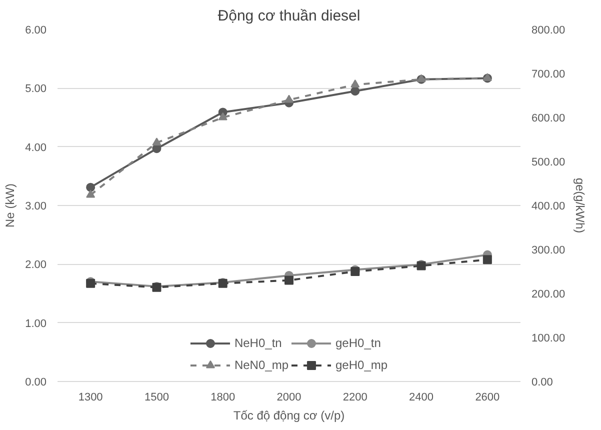 The height and width of the screenshot is (430, 601). What do you see at coordinates (549, 30) in the screenshot?
I see `y2-tick-label: 800.00` at bounding box center [549, 30].